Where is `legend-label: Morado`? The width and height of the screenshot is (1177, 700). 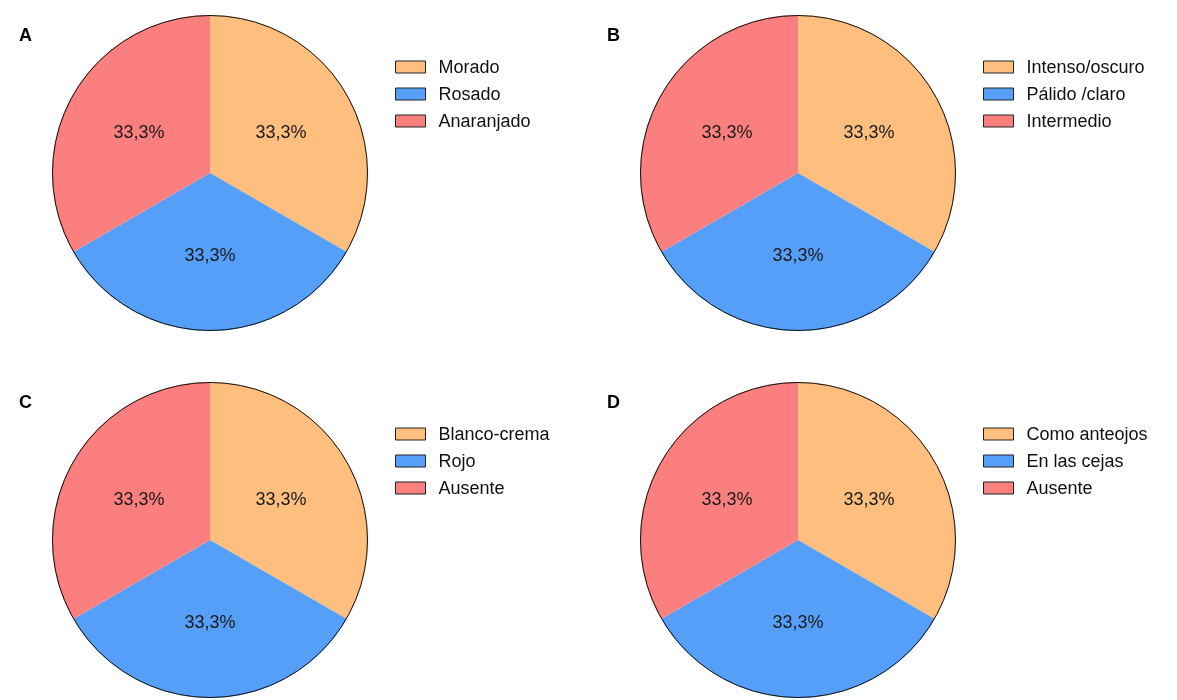 legend-label: Morado is located at coordinates (469, 67).